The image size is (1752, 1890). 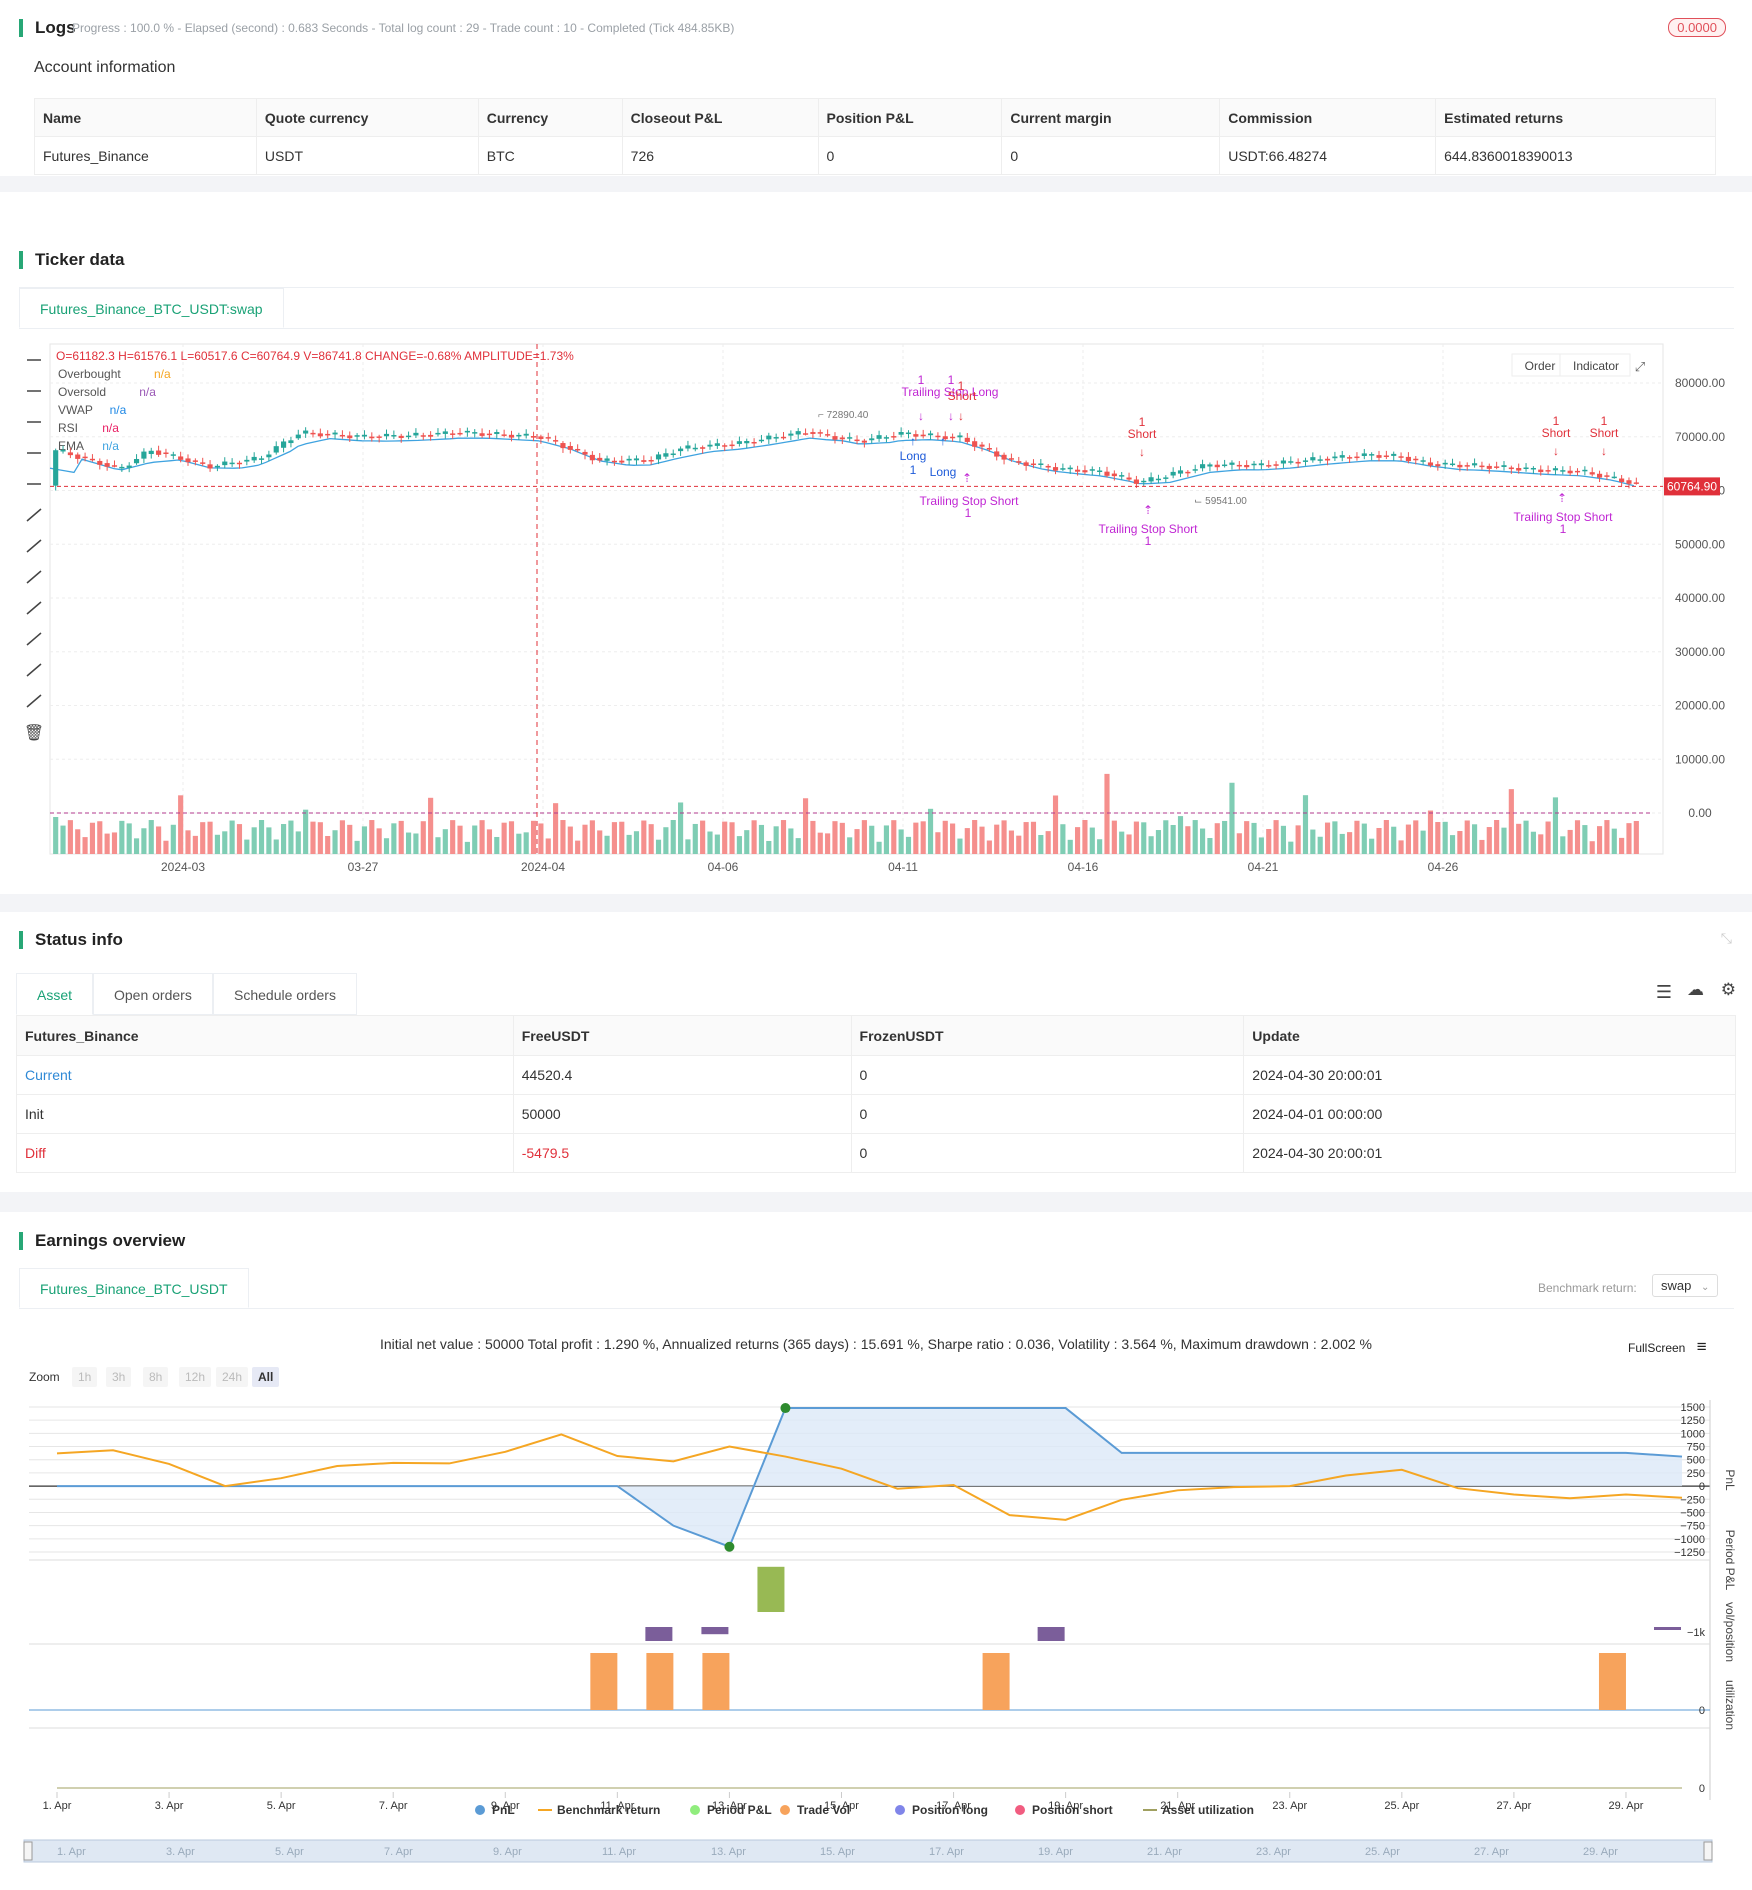 I want to click on zoom-24h: 24h, so click(x=232, y=1377).